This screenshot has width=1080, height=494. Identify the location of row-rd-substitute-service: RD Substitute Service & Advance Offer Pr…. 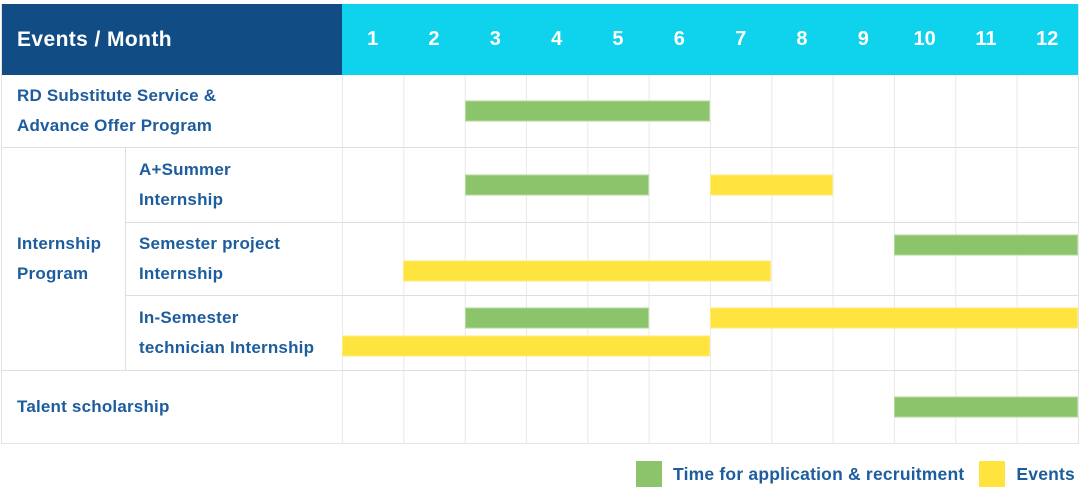
(540, 111).